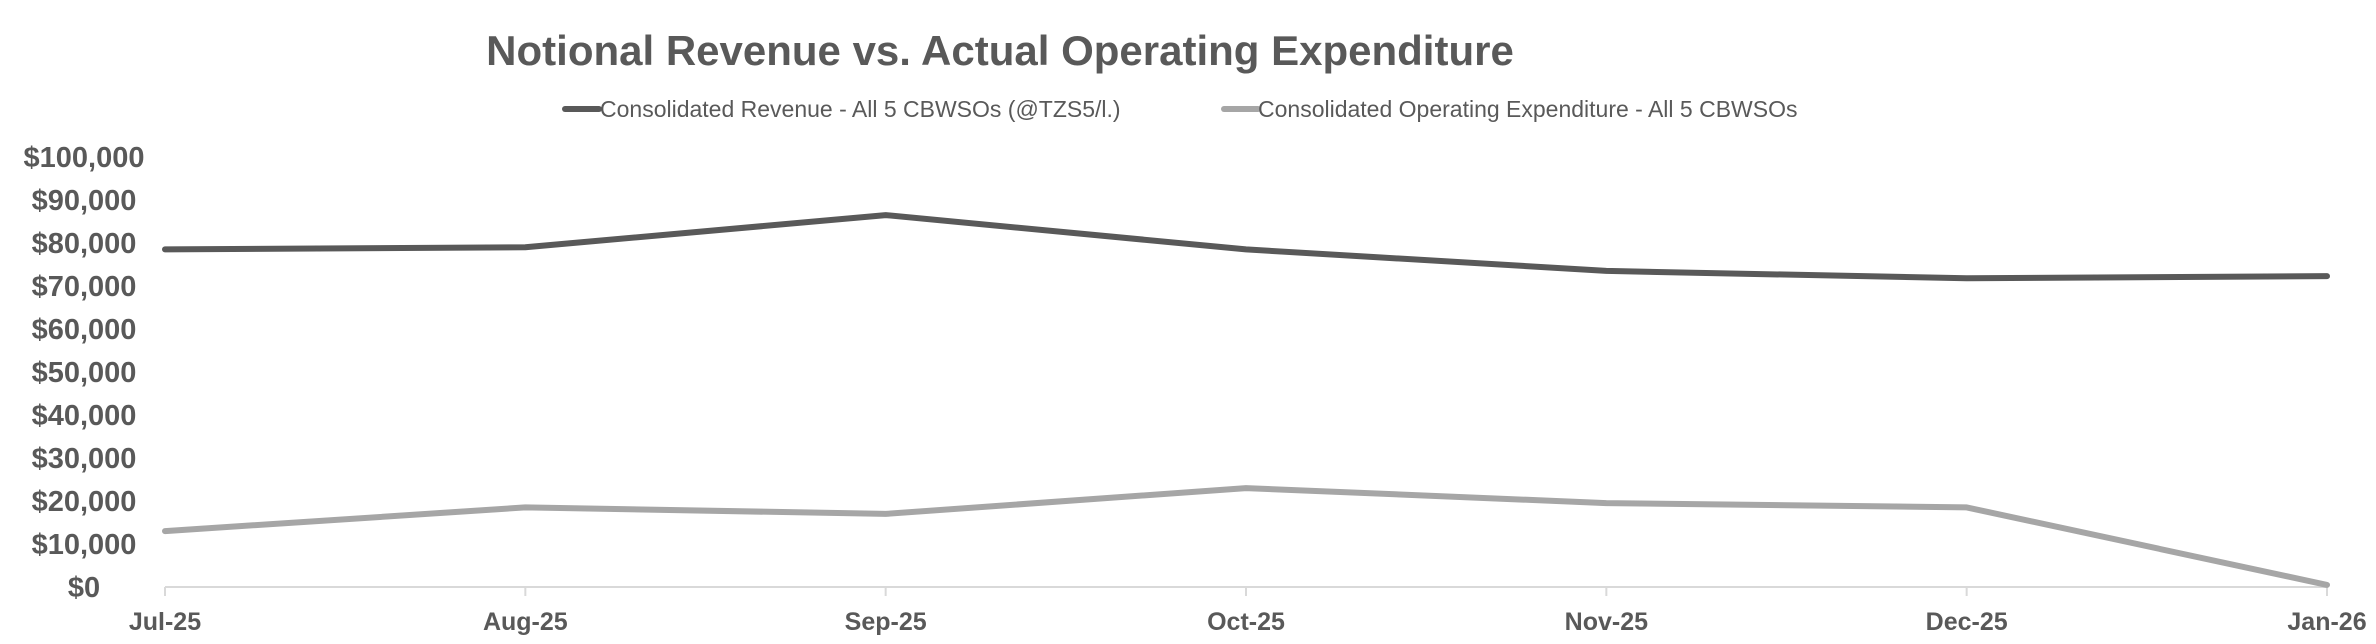 The image size is (2376, 644). I want to click on y-tick-label: $10,000, so click(84, 545).